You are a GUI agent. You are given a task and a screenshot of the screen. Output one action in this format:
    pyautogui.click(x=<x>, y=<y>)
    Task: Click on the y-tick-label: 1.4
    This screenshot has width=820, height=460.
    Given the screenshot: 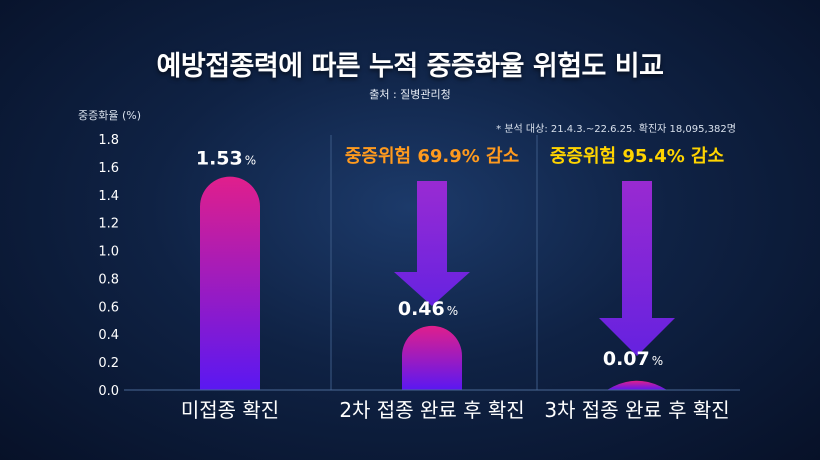 What is the action you would take?
    pyautogui.click(x=108, y=196)
    